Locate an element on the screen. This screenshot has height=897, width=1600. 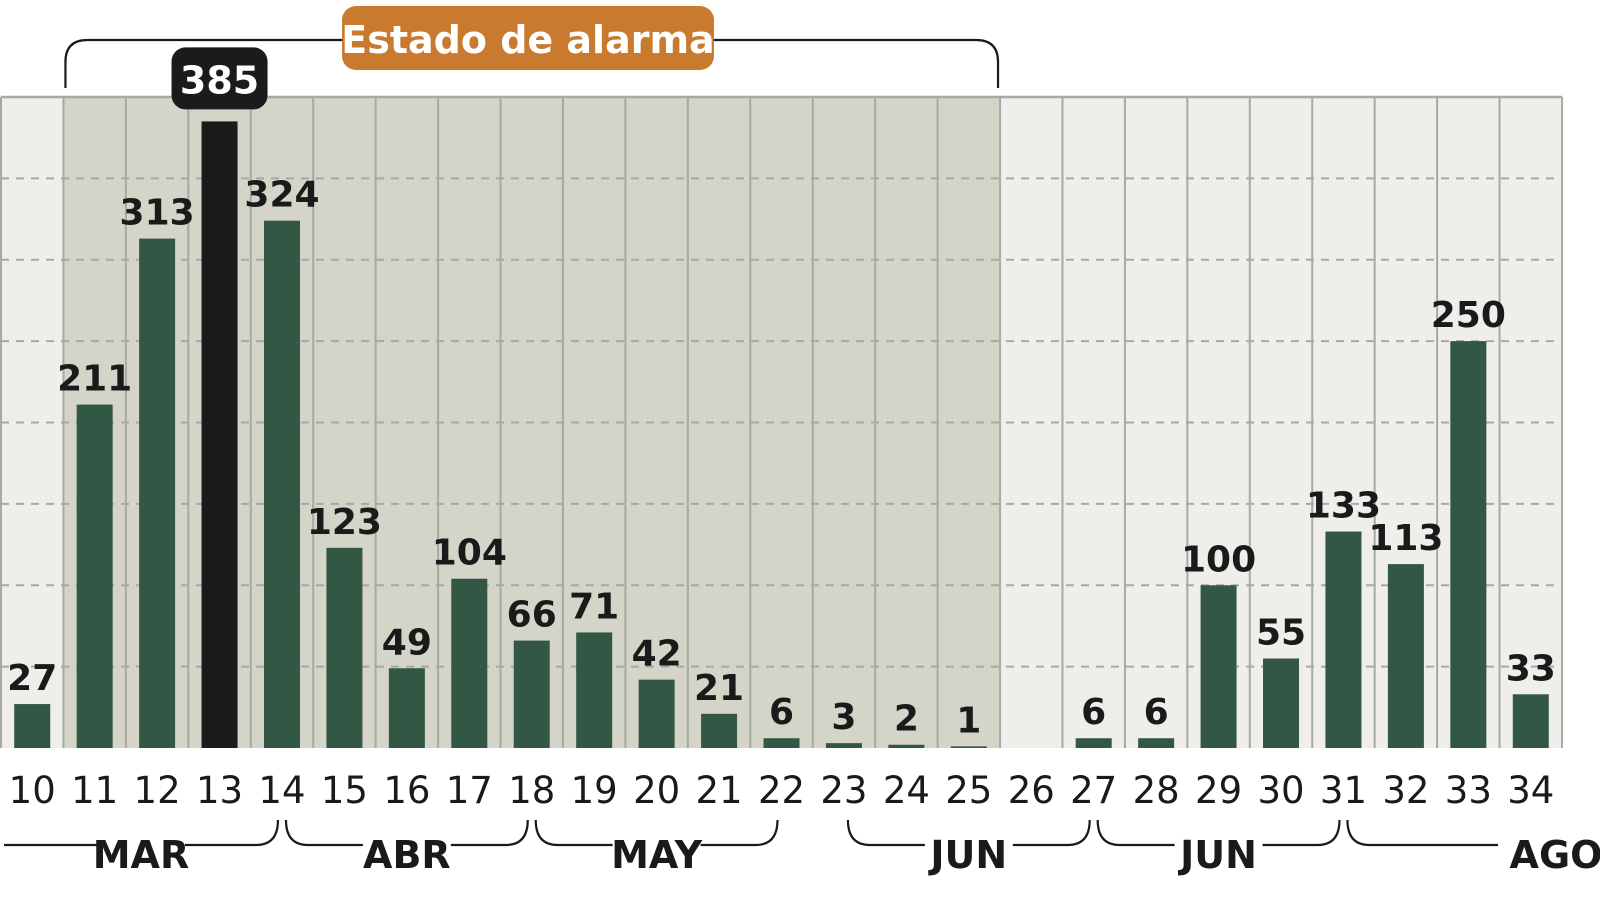
value-label-23: 3 is located at coordinates (843, 717).